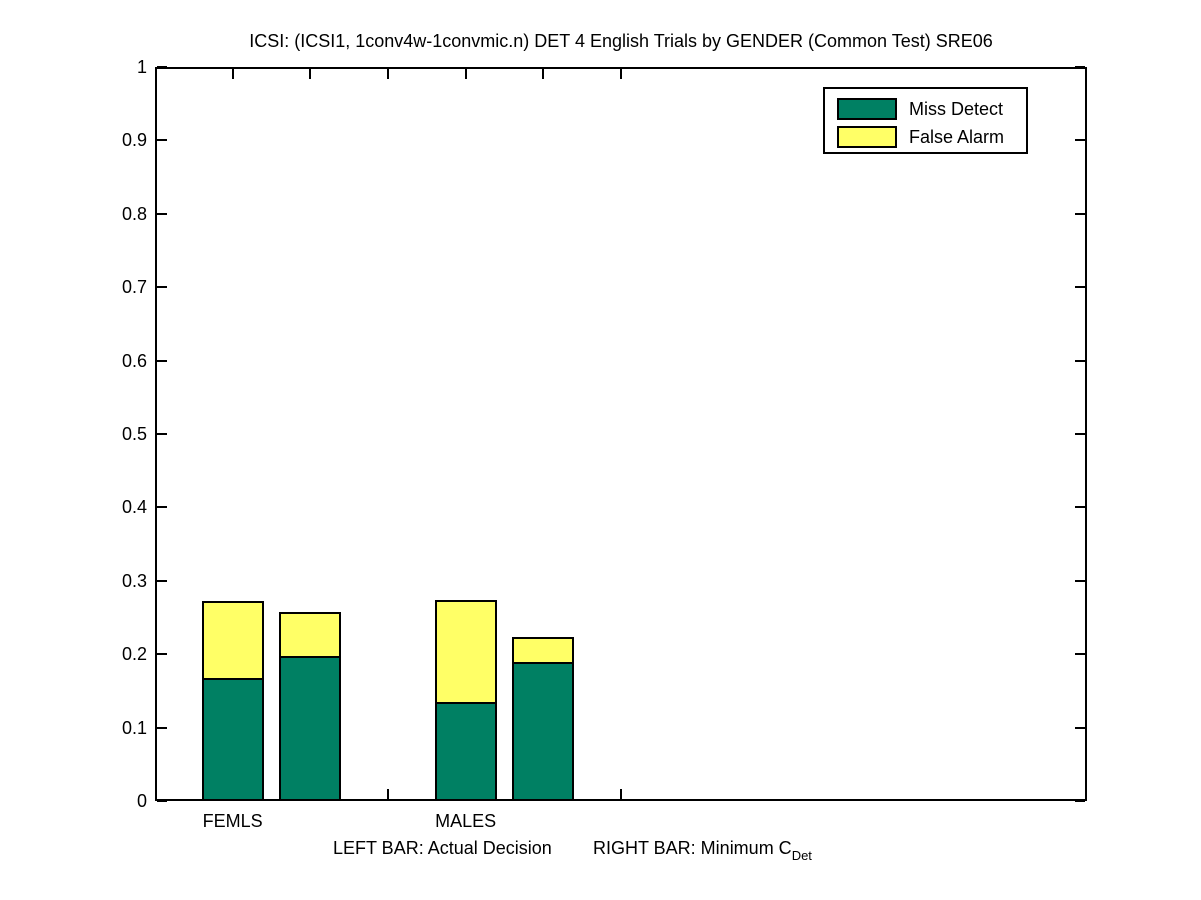 The image size is (1201, 900). What do you see at coordinates (466, 821) in the screenshot?
I see `x-tick-label: MALES` at bounding box center [466, 821].